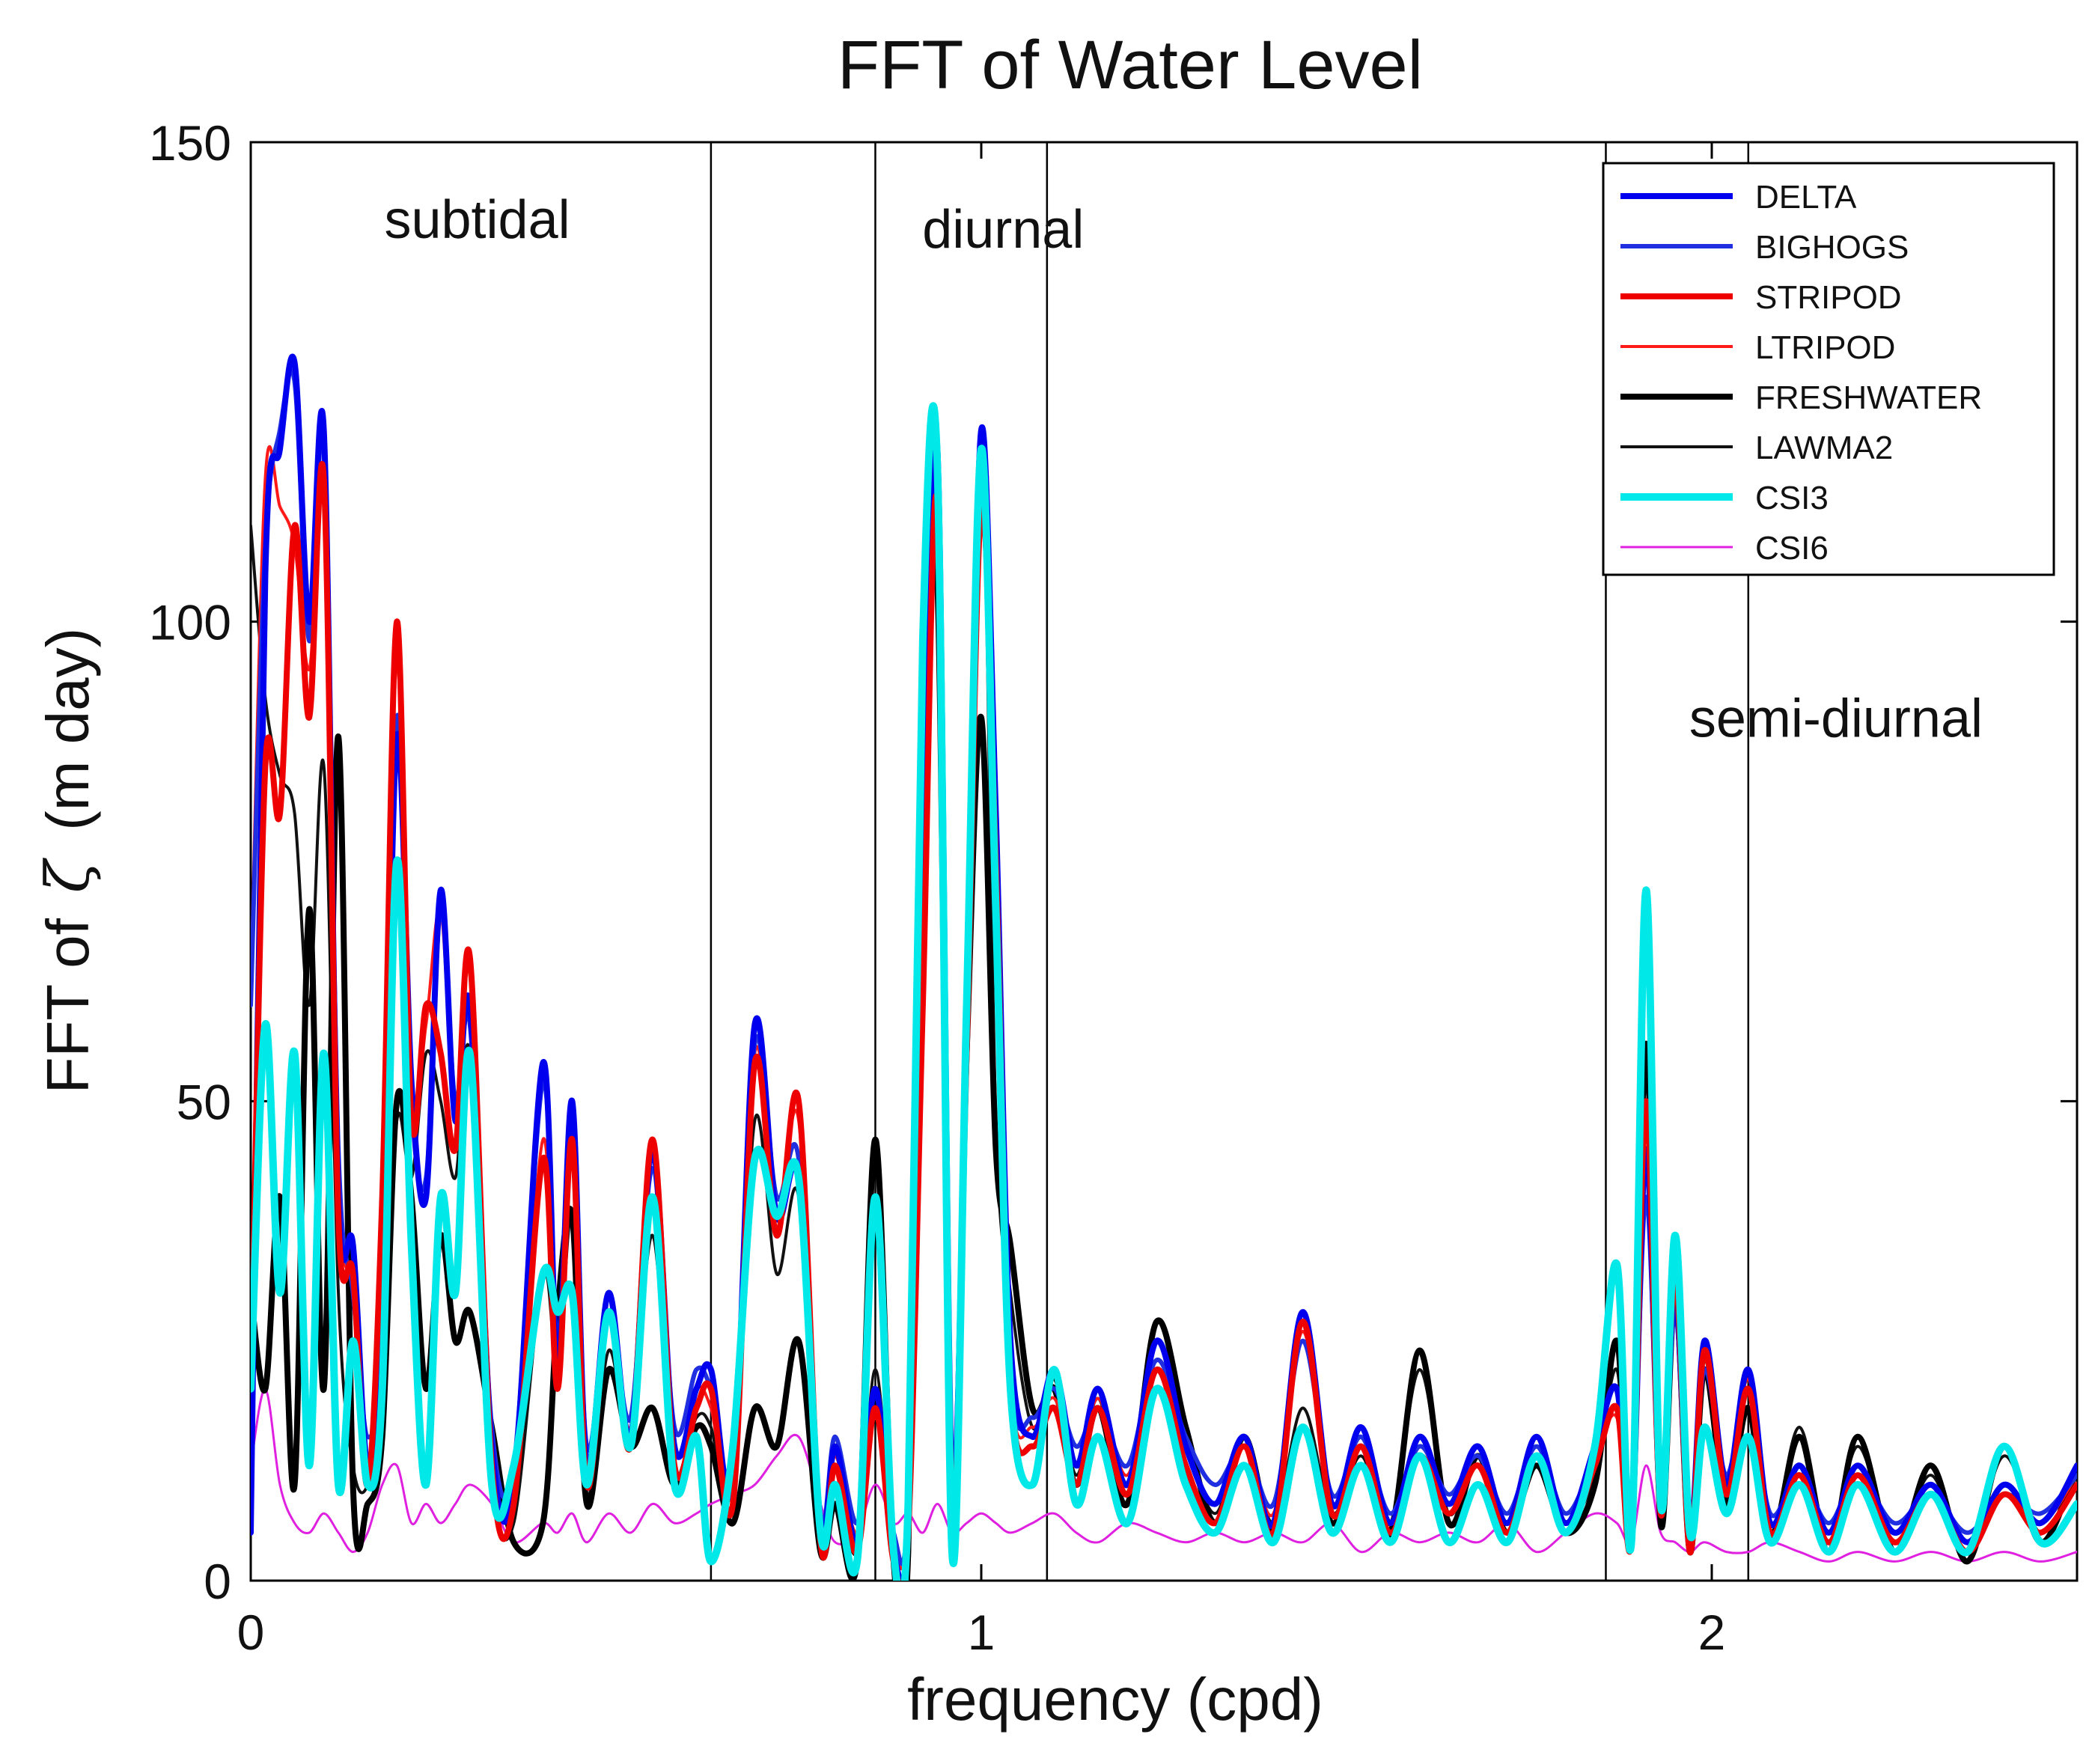 This screenshot has width=2092, height=1764. I want to click on y-tick-label: 0, so click(217, 1581).